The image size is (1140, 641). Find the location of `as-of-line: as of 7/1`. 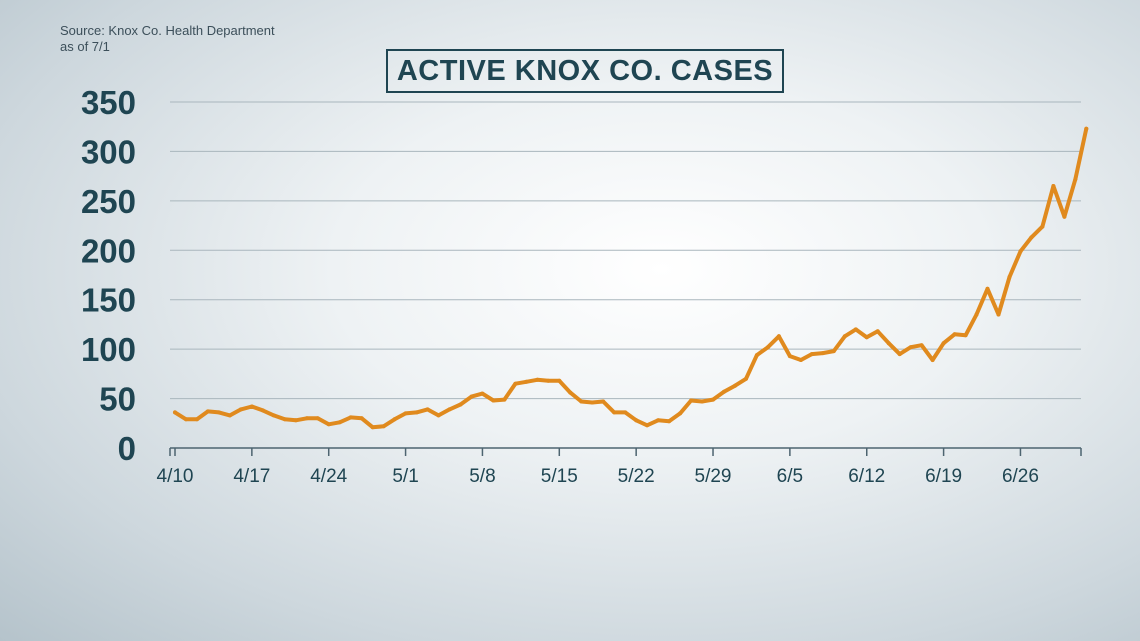

as-of-line: as of 7/1 is located at coordinates (85, 46).